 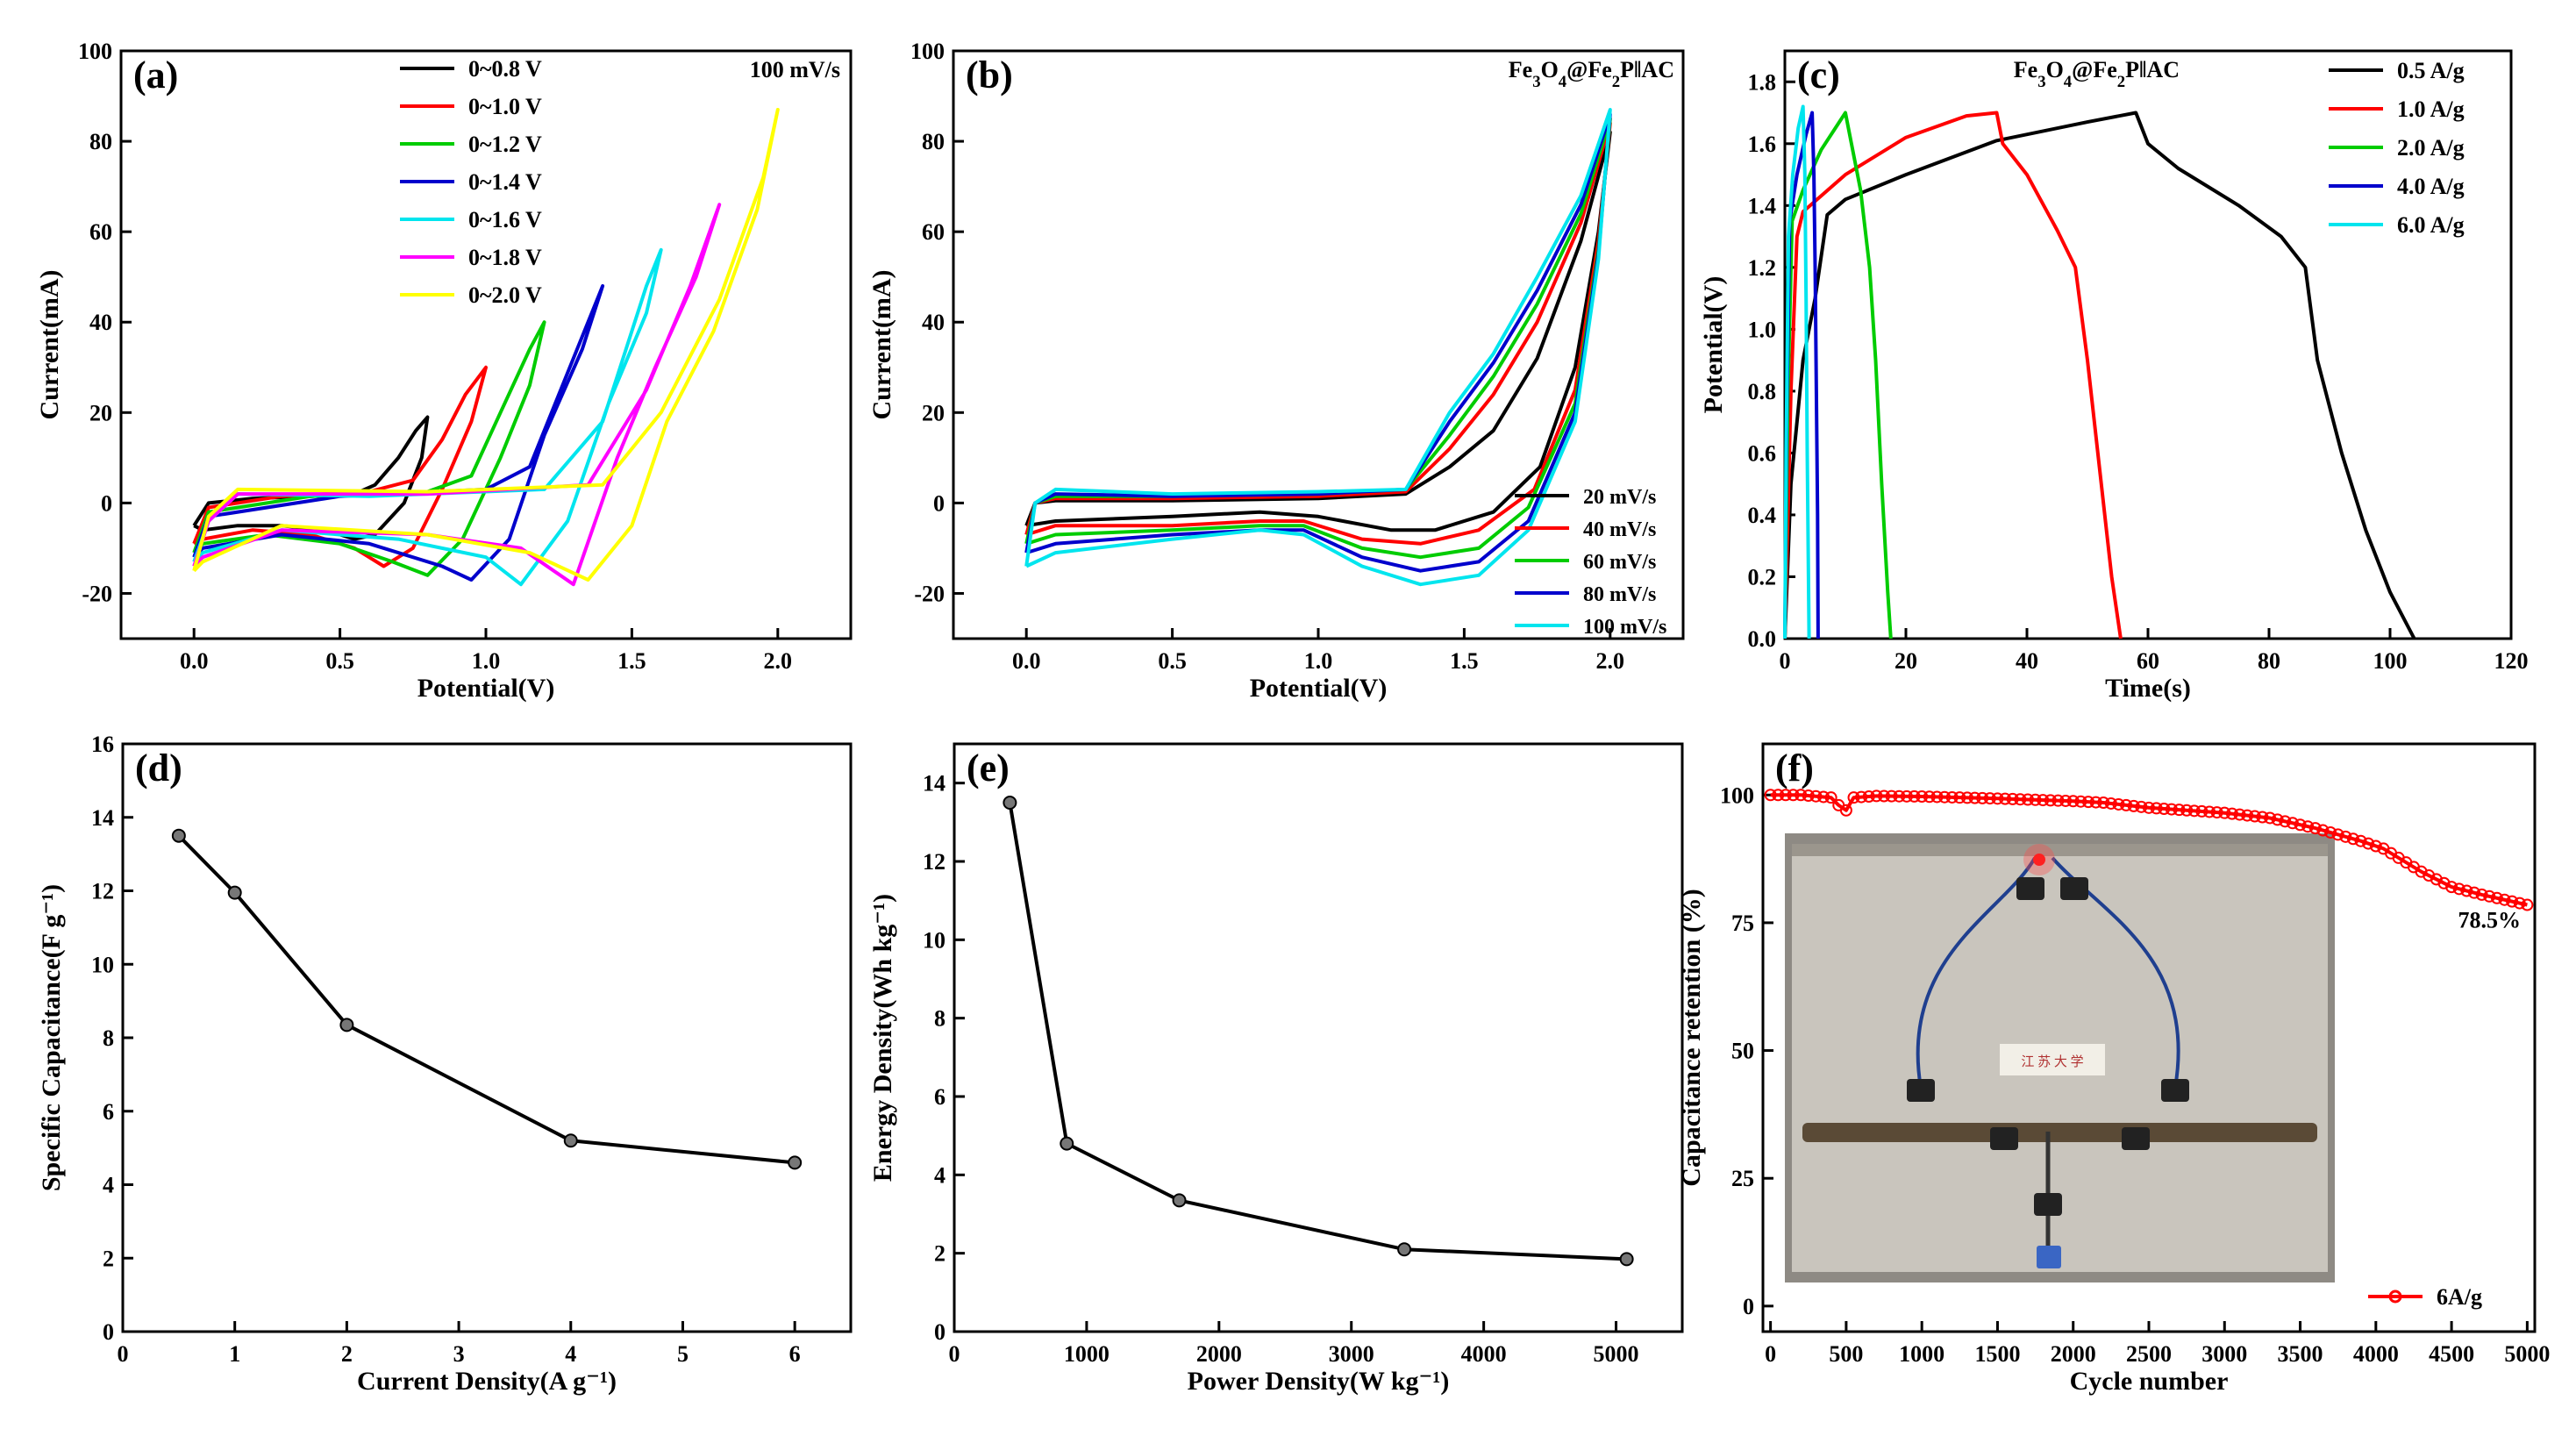 I want to click on legend: 6A/g, so click(x=2425, y=1297).